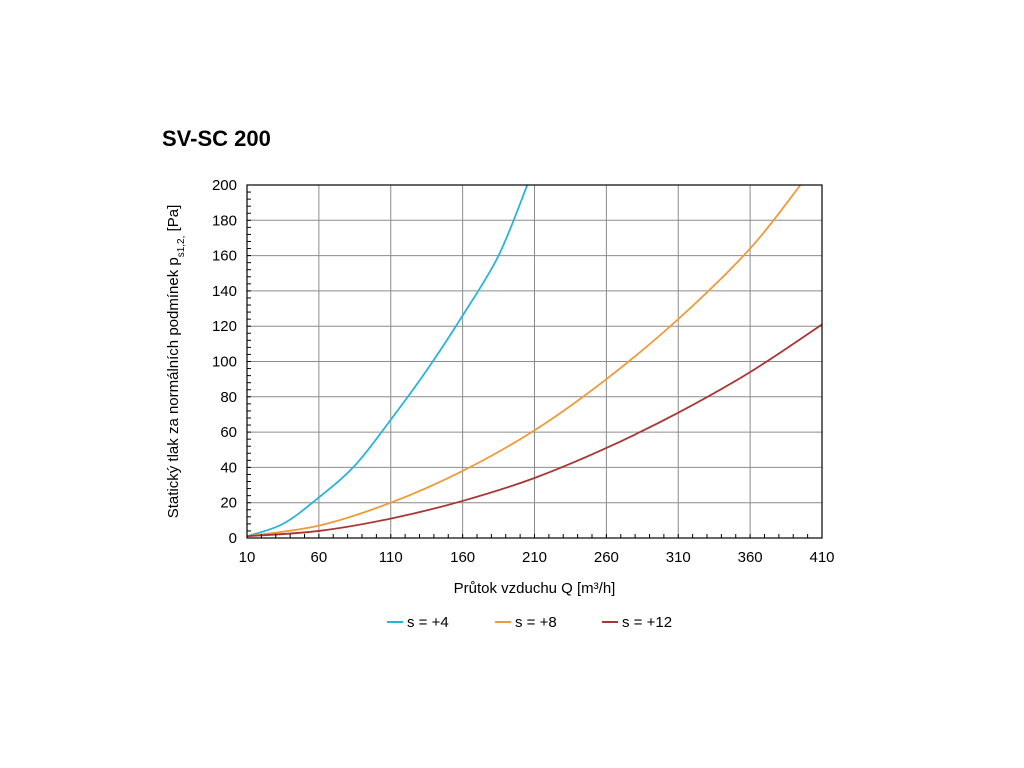 This screenshot has width=1024, height=768. What do you see at coordinates (224, 291) in the screenshot?
I see `y-tick-label: 140` at bounding box center [224, 291].